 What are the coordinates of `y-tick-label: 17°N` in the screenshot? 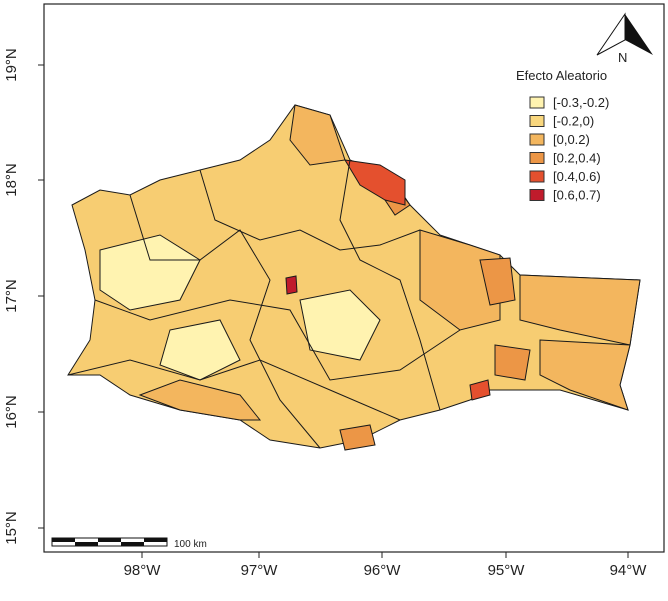 It's located at (11, 296).